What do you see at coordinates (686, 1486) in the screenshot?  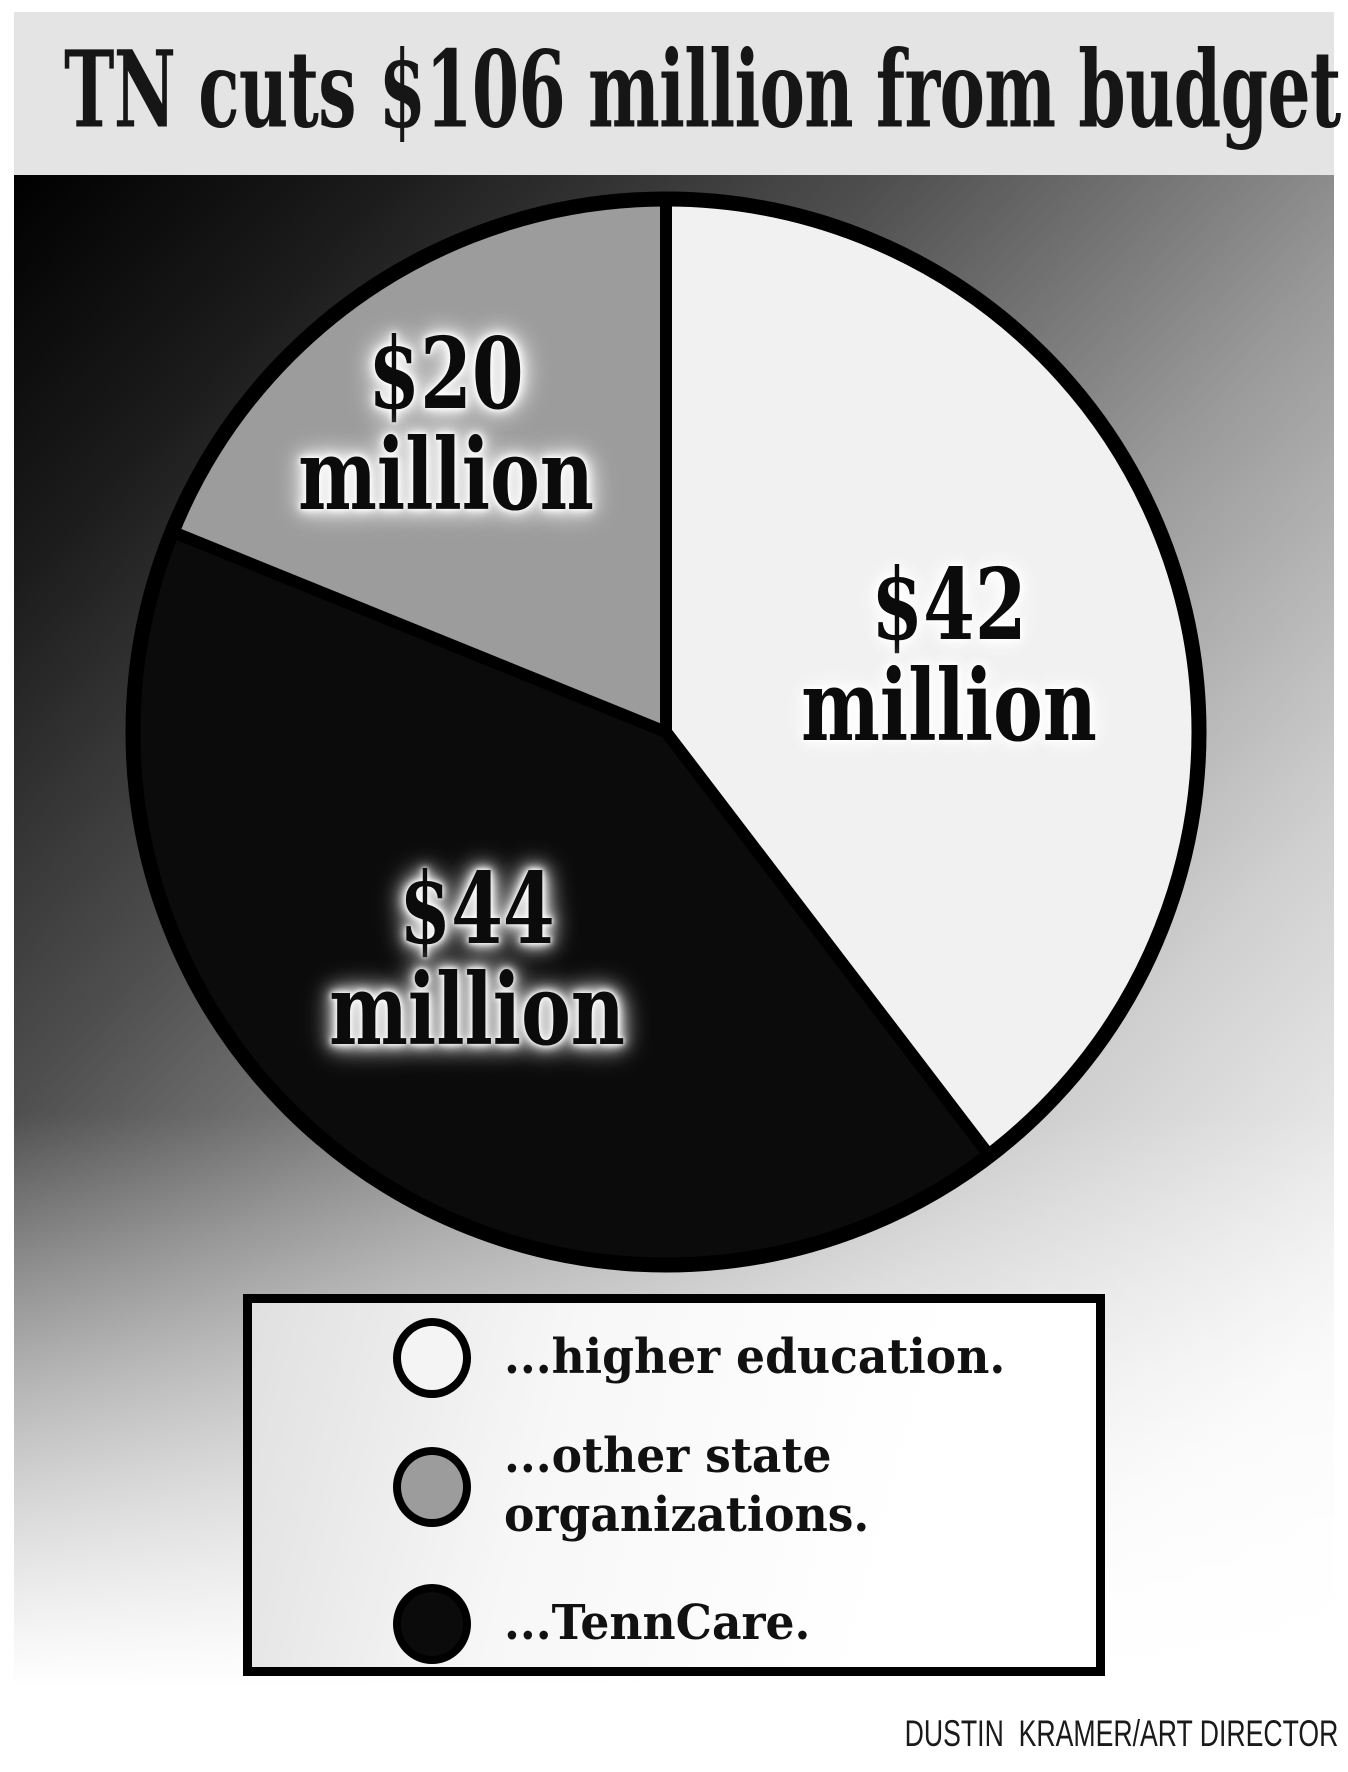 I see `legend-label-other-state-organizations: ...other state organizations.` at bounding box center [686, 1486].